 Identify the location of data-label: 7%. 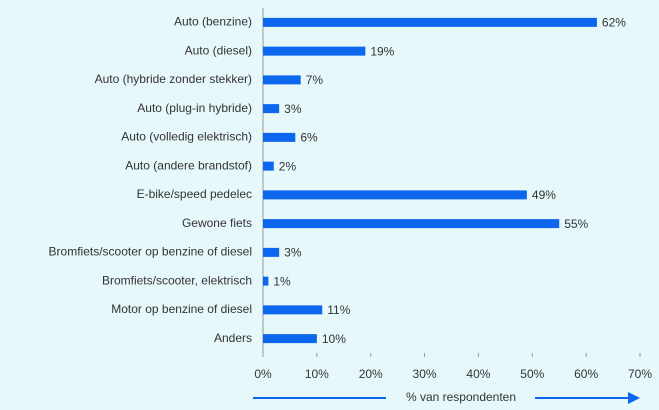
(315, 80).